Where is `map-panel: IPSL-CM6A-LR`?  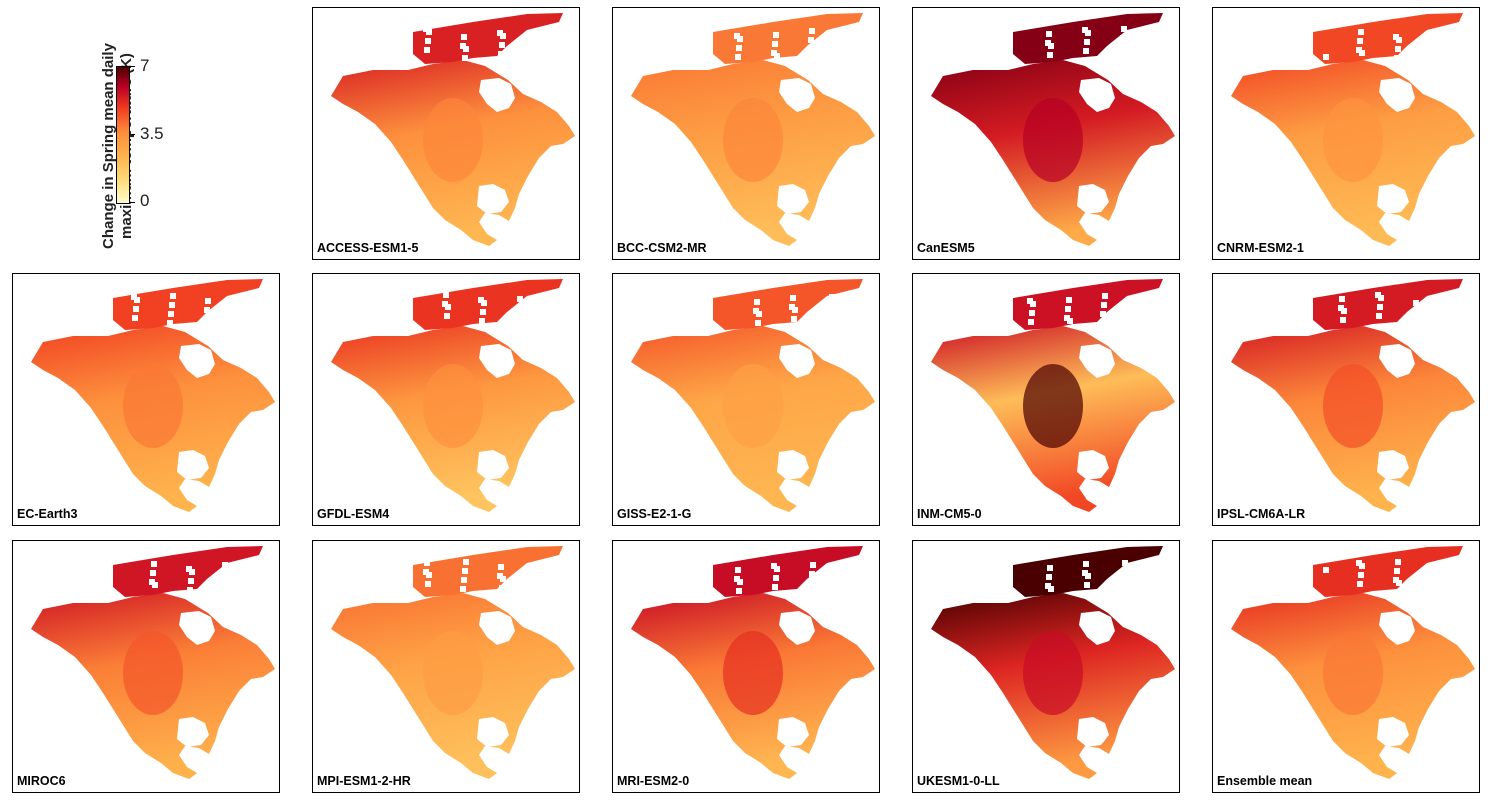
map-panel: IPSL-CM6A-LR is located at coordinates (1346, 399).